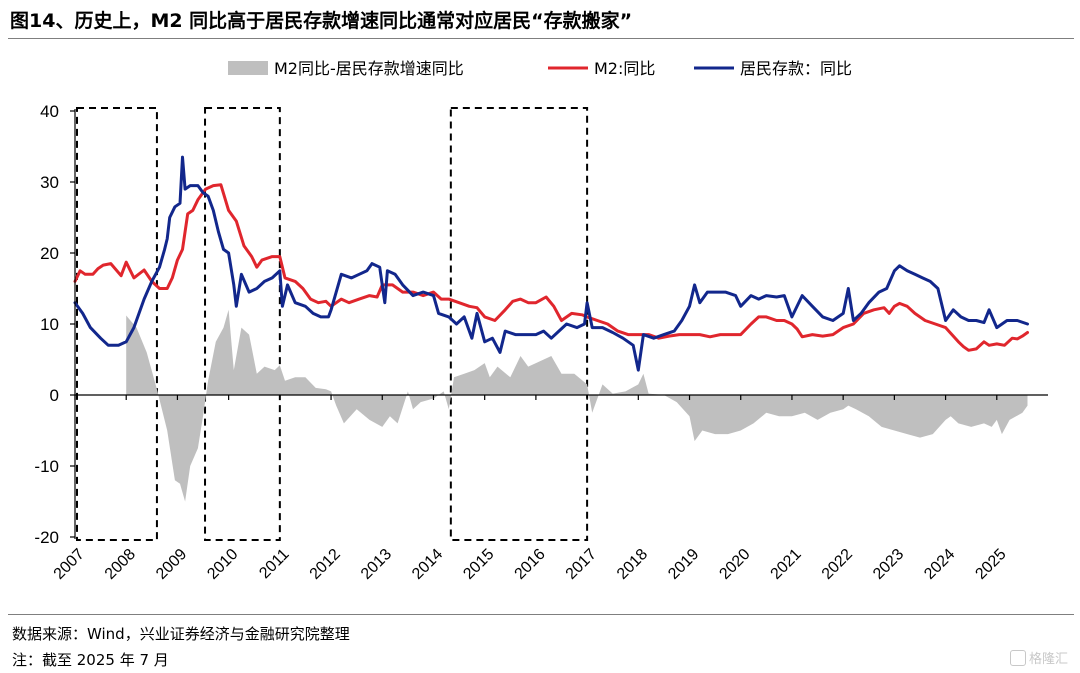 The width and height of the screenshot is (1080, 673). Describe the element at coordinates (427, 564) in the screenshot. I see `x-tick-label: 2014` at that location.